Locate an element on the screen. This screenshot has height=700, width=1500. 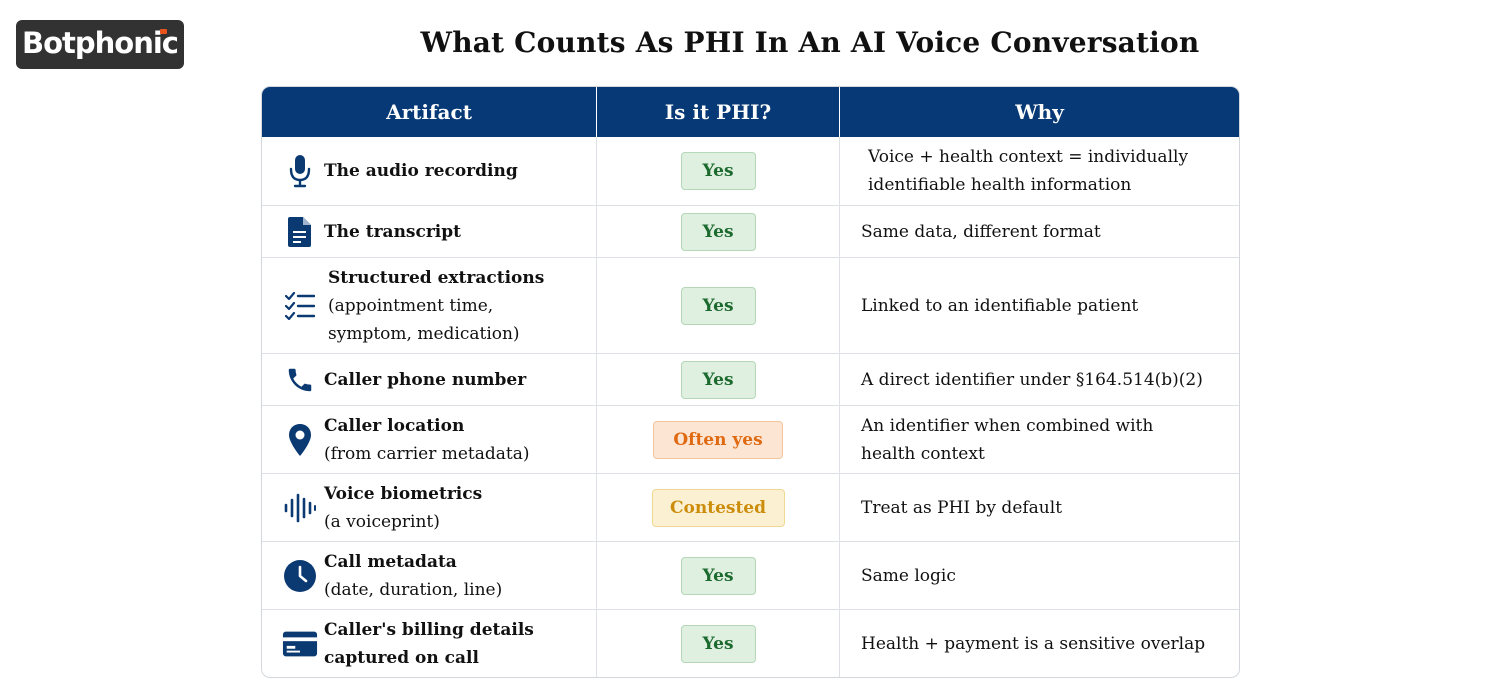
artifact-text: Caller location (from carrier metadata) is located at coordinates (427, 440).